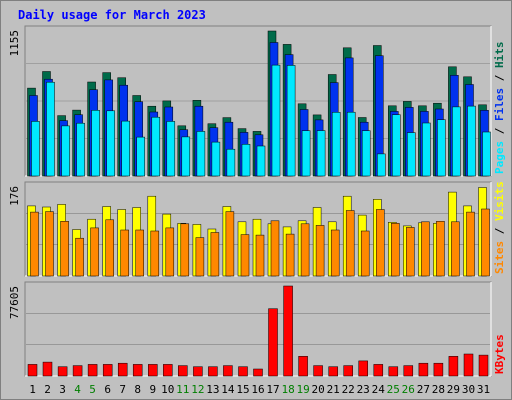  Describe the element at coordinates (499, 55) in the screenshot. I see `legend-hits: Hits` at that location.